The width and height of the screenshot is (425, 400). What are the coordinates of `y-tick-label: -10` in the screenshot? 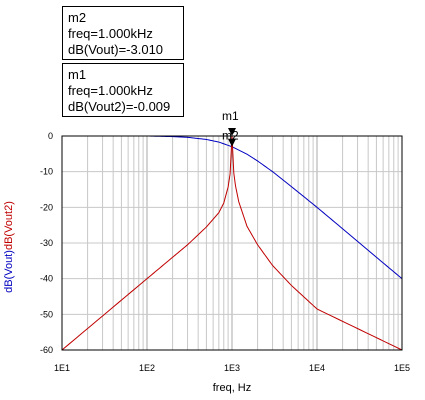 It's located at (46, 172).